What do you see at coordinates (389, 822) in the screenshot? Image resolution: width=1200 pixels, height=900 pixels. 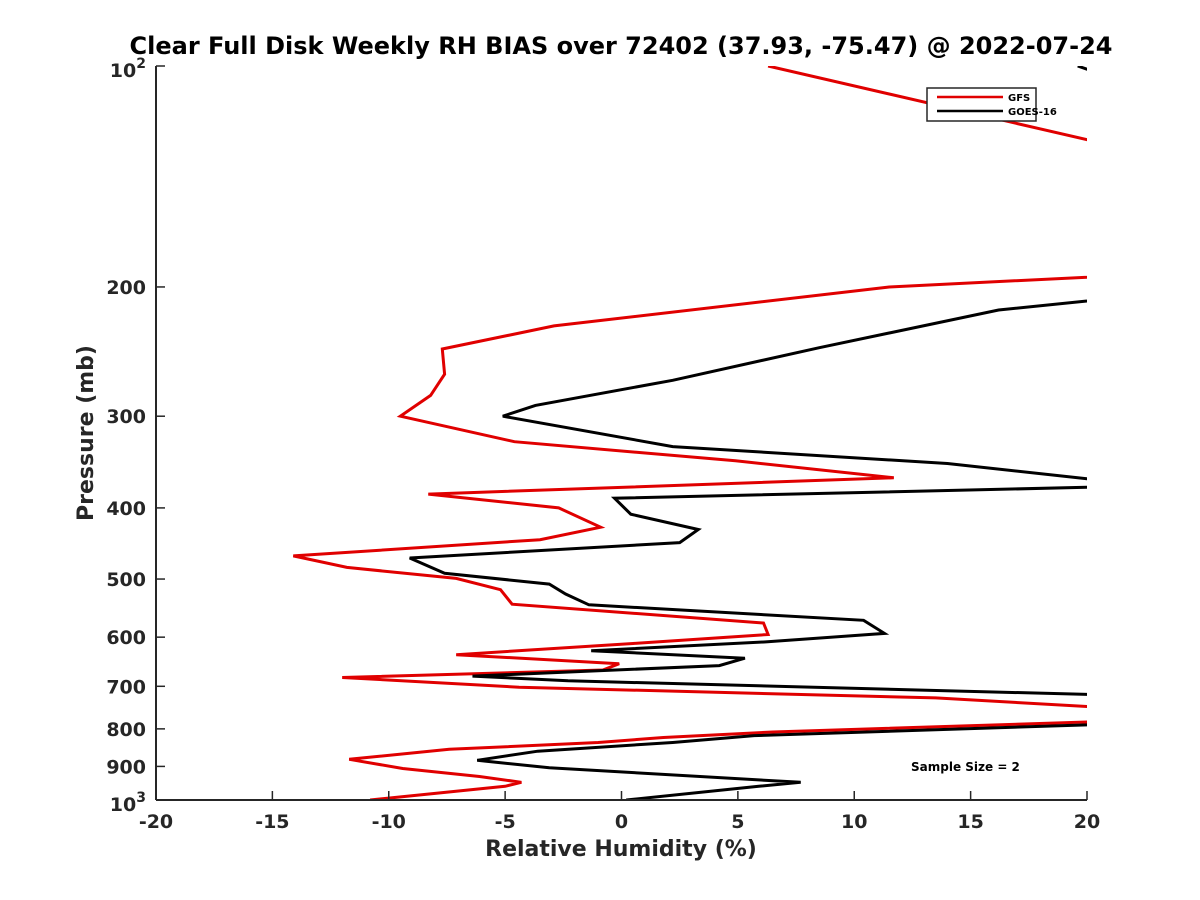 I see `x-tick-label: -10` at bounding box center [389, 822].